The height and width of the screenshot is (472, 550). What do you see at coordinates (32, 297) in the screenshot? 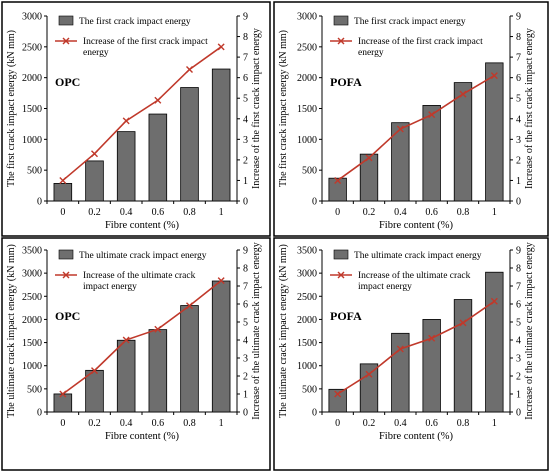
I see `left-tick-label: 2500` at bounding box center [32, 297].